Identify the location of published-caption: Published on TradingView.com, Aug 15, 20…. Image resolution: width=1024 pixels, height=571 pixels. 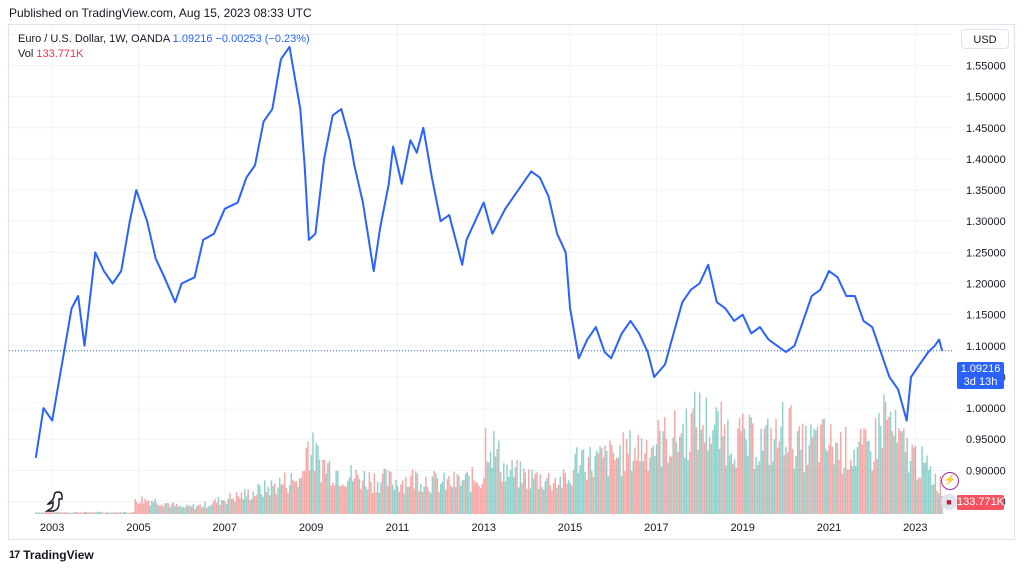
(160, 13).